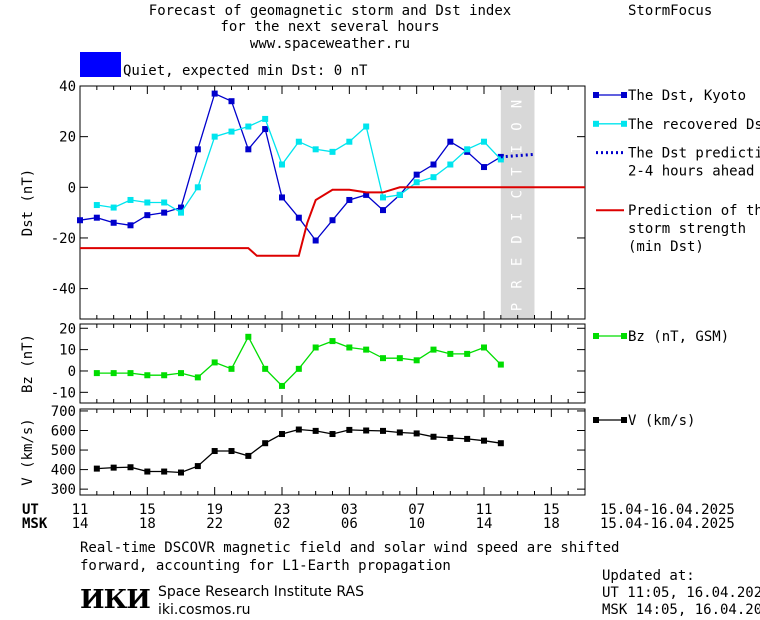  What do you see at coordinates (518, 171) in the screenshot?
I see `prediction-band-letter: T` at bounding box center [518, 171].